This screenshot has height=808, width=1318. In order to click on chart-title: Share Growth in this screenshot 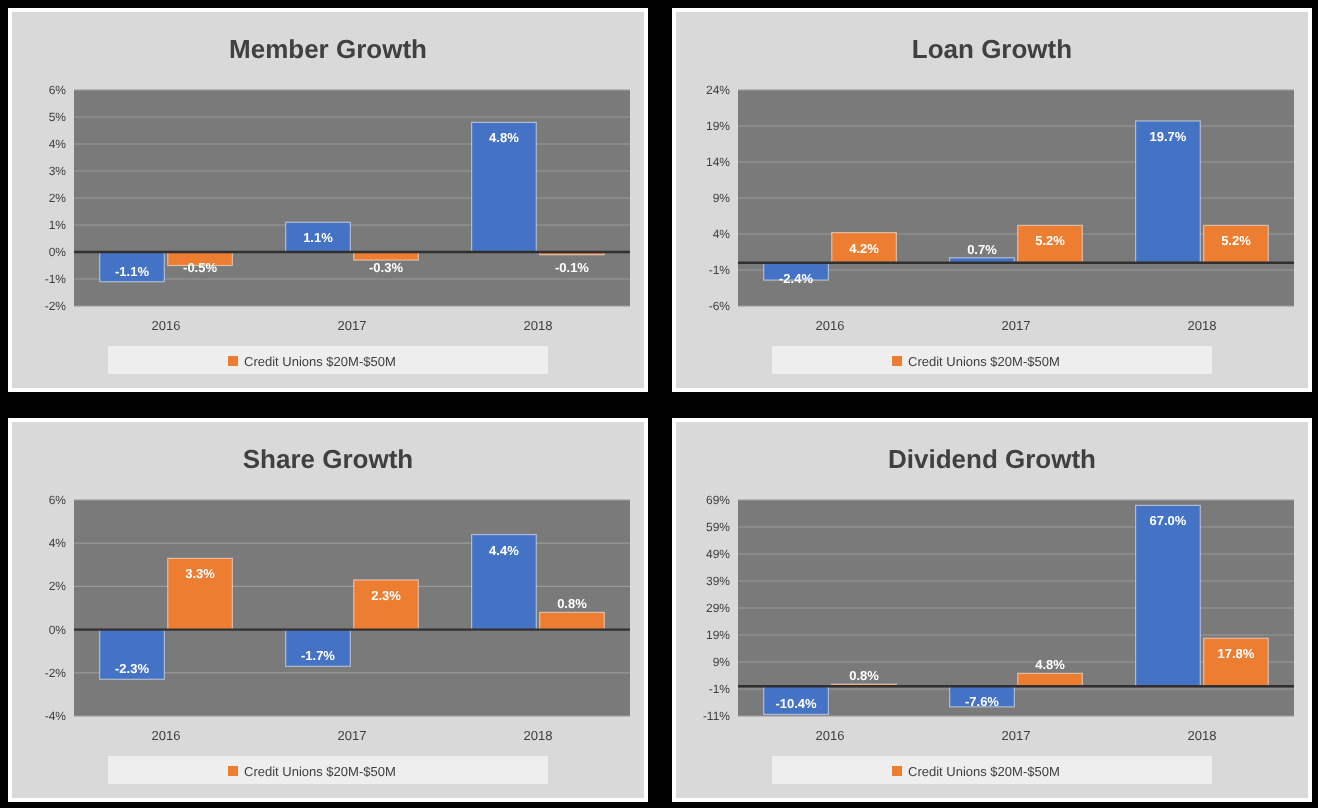, I will do `click(328, 459)`.